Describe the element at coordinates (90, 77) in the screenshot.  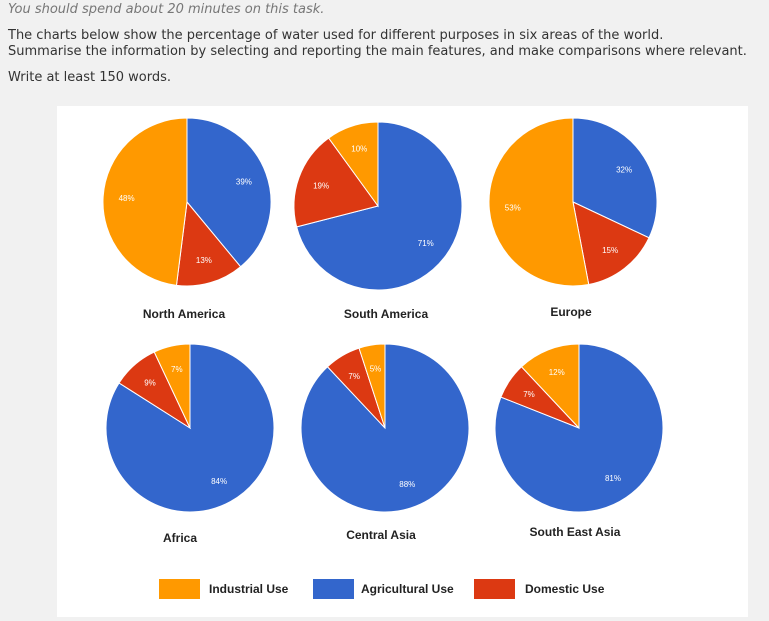
I see `word-count-note: Write at least 150 words.` at that location.